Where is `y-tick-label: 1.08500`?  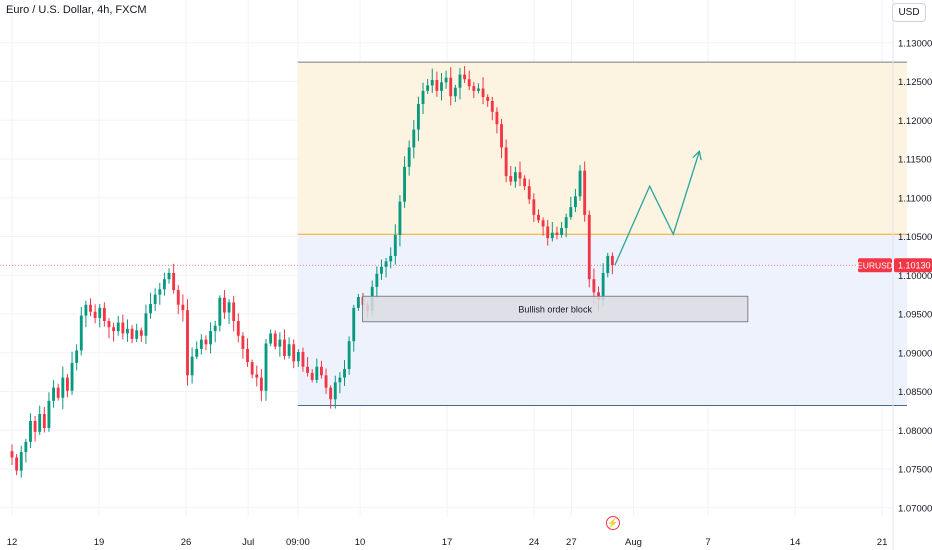
y-tick-label: 1.08500 is located at coordinates (915, 392).